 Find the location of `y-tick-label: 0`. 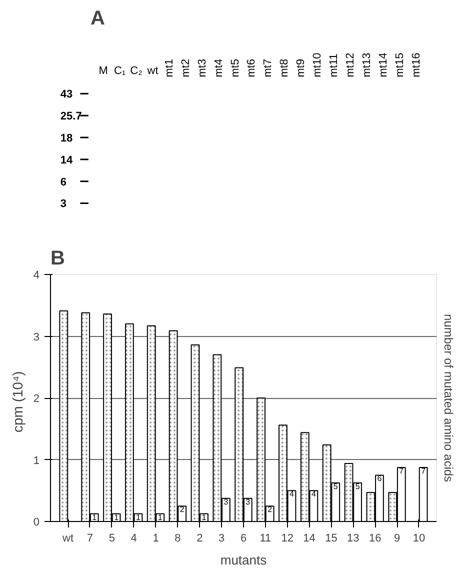

y-tick-label: 0 is located at coordinates (36, 522).